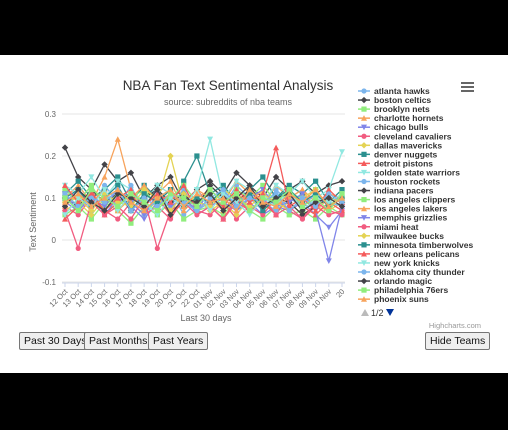 The image size is (508, 430). I want to click on hamburger-menu-icon, so click(467, 87).